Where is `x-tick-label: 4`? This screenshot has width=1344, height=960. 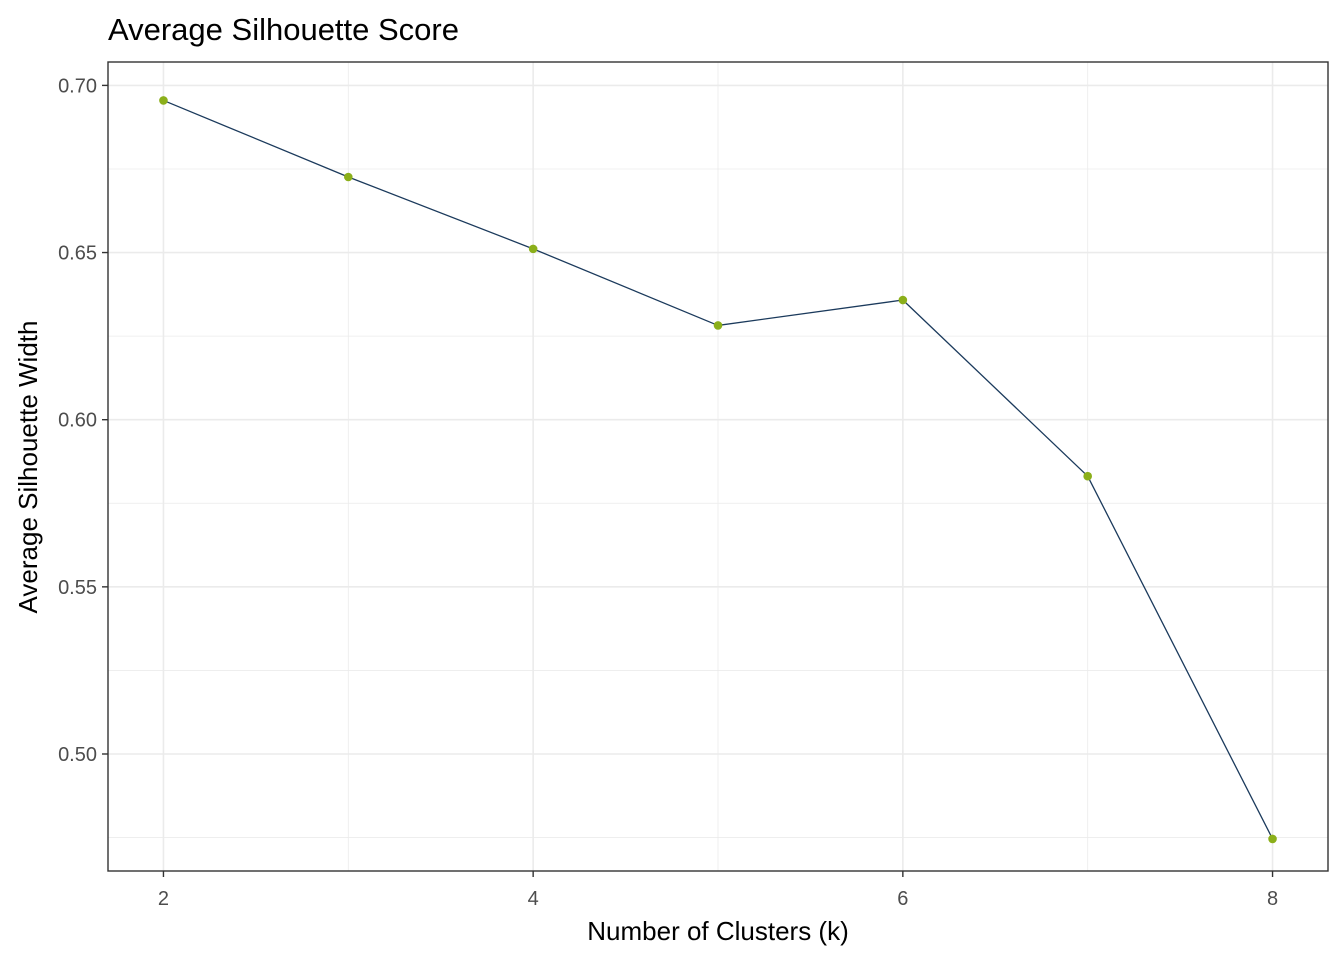 x-tick-label: 4 is located at coordinates (533, 899).